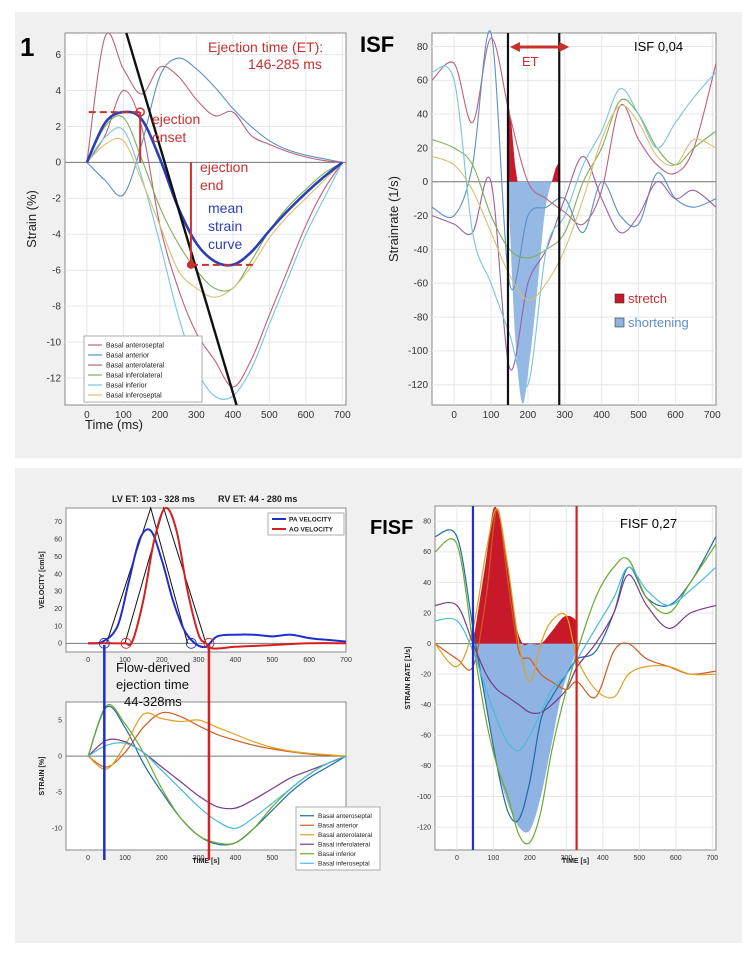 The height and width of the screenshot is (953, 753). I want to click on y-tick-label: 30, so click(58, 592).